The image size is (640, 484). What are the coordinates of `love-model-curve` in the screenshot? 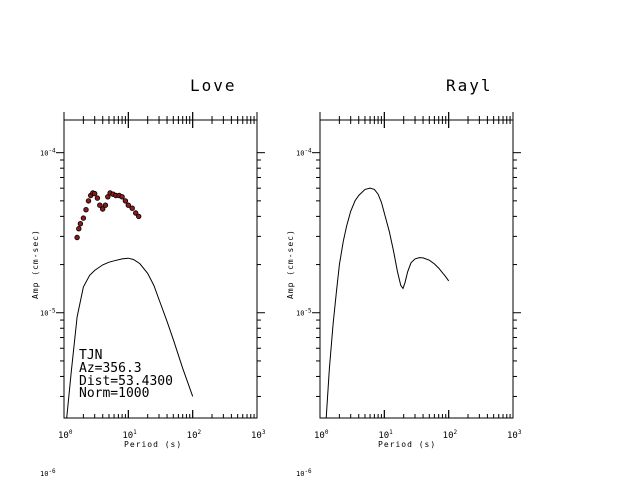 It's located at (130, 338).